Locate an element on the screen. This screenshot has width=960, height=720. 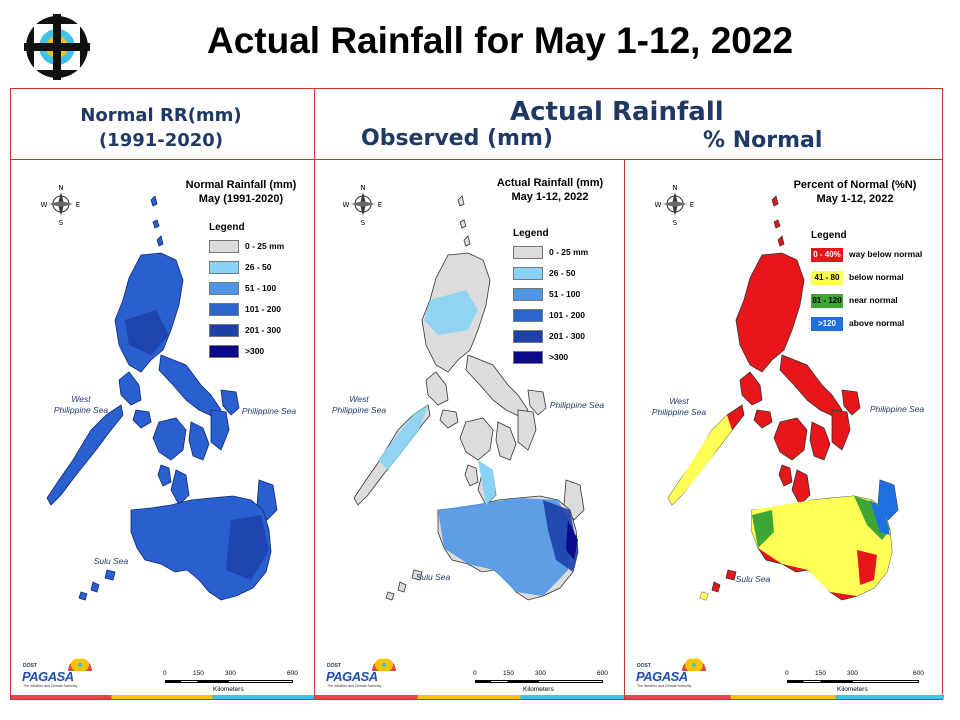
percent-normal-map is located at coordinates (783, 398).